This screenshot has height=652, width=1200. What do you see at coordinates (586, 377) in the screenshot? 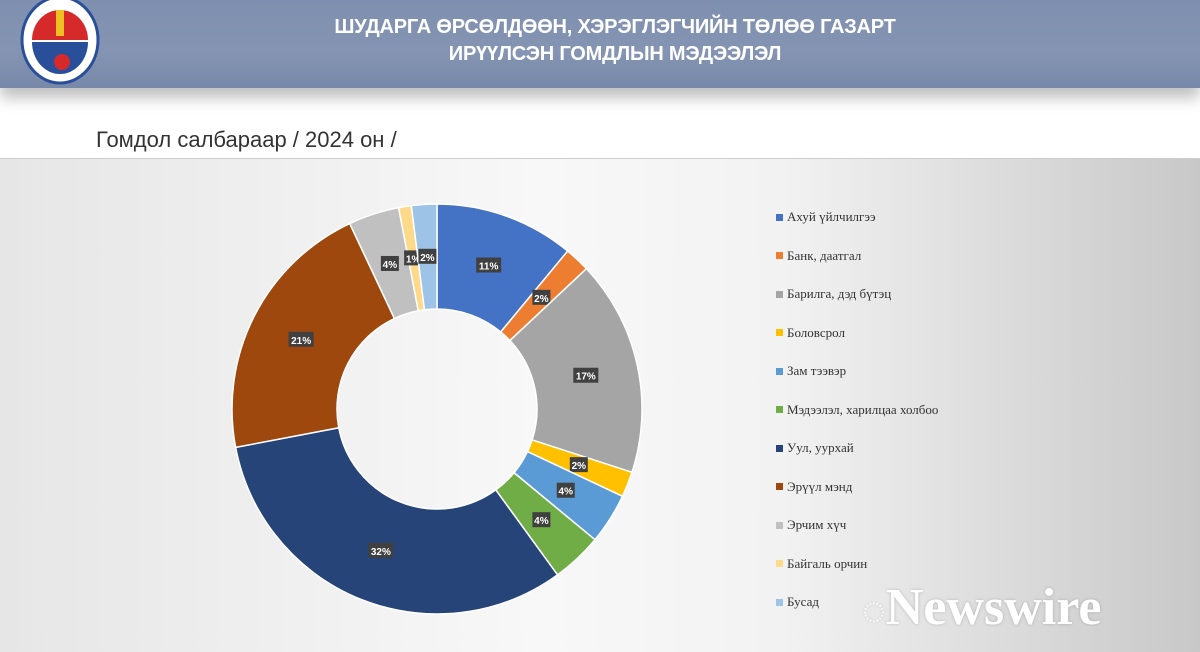
I see `data-label-text: 17%` at bounding box center [586, 377].